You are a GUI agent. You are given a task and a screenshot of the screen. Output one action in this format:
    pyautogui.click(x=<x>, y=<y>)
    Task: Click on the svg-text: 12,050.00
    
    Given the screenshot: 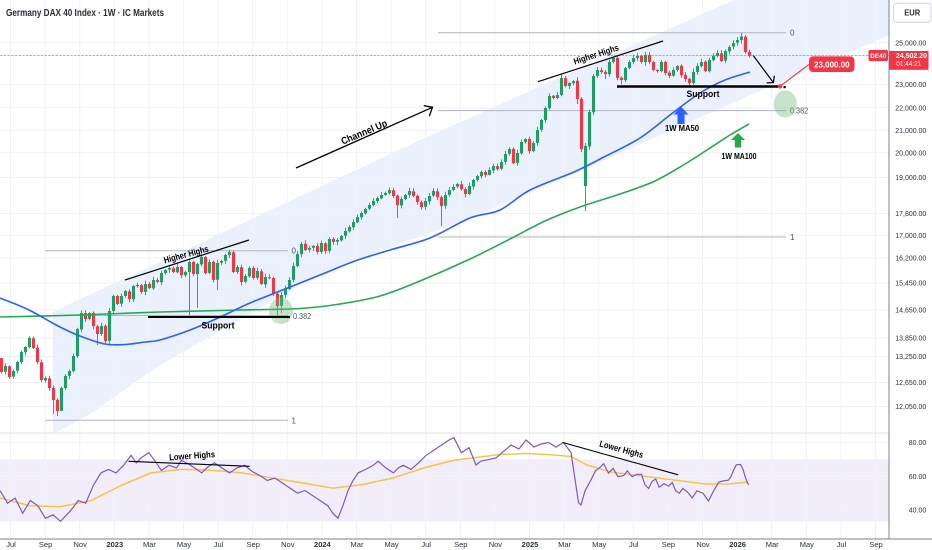 What is the action you would take?
    pyautogui.click(x=910, y=406)
    